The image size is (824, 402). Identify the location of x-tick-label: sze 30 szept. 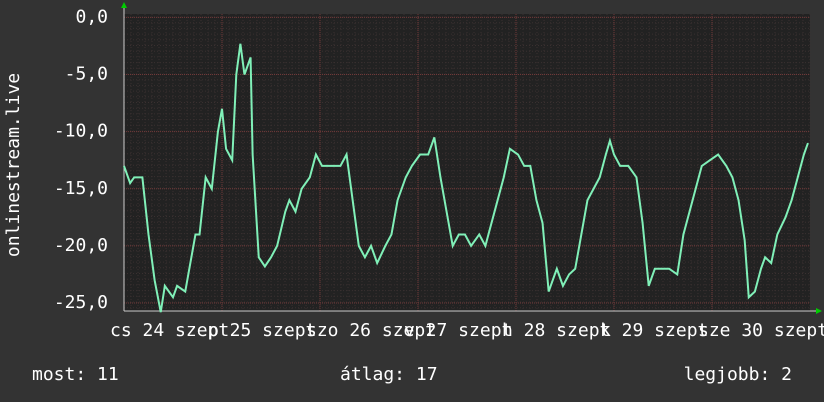
(761, 330).